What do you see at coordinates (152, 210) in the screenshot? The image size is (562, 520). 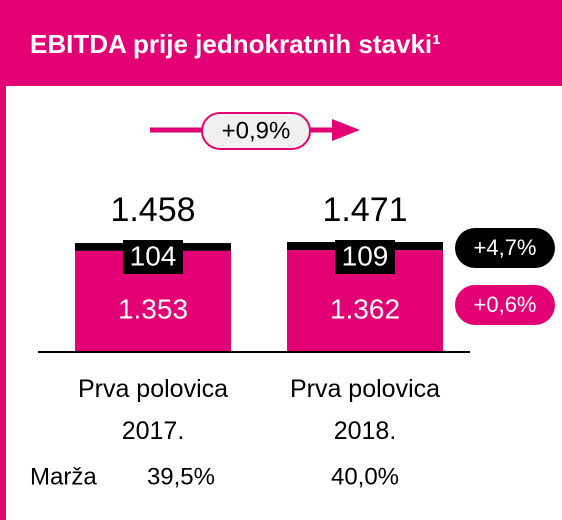 I see `total-label: 1.458` at bounding box center [152, 210].